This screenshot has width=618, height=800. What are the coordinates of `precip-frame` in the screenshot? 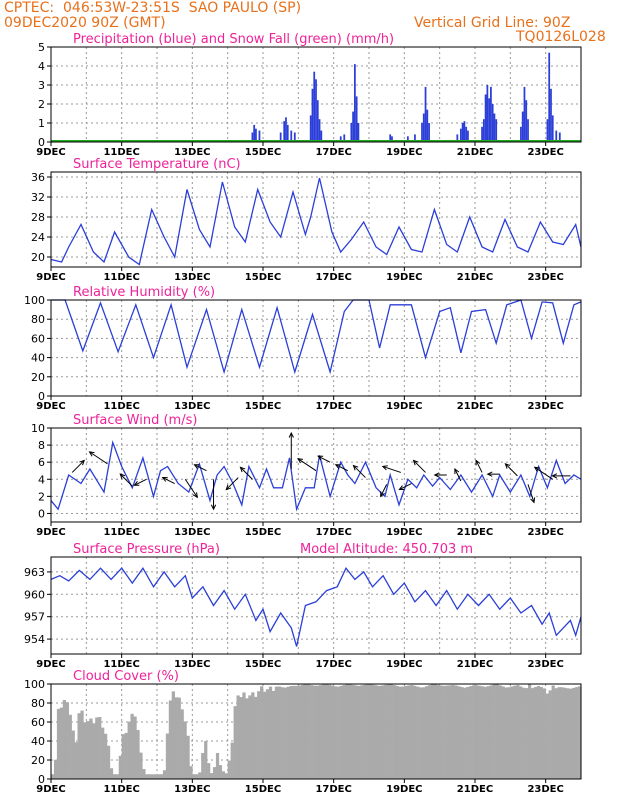 It's located at (316, 94).